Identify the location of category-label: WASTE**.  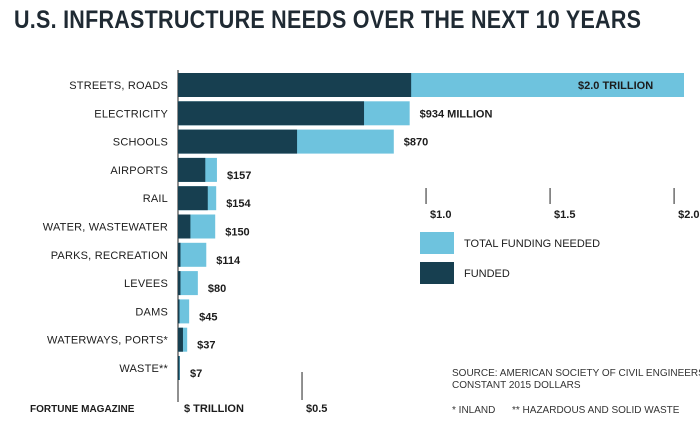
(143, 369).